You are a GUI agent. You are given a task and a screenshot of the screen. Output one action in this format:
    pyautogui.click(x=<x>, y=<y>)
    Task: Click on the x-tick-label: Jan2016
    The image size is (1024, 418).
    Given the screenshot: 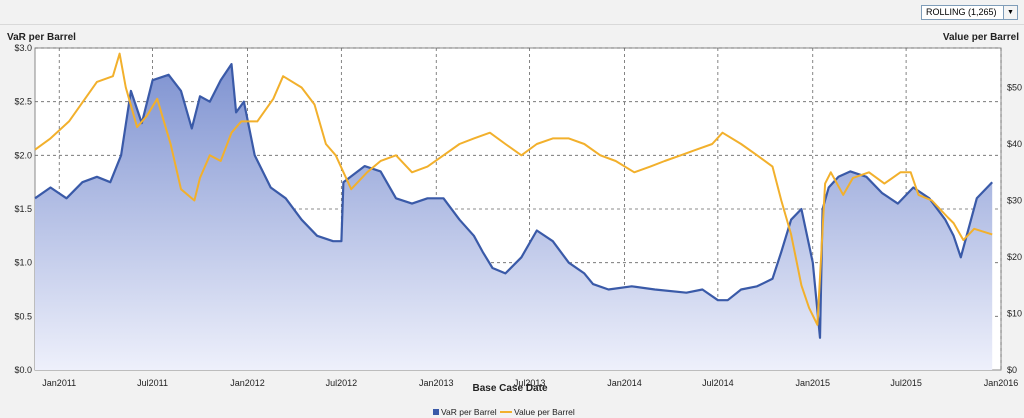 What is the action you would take?
    pyautogui.click(x=1001, y=383)
    